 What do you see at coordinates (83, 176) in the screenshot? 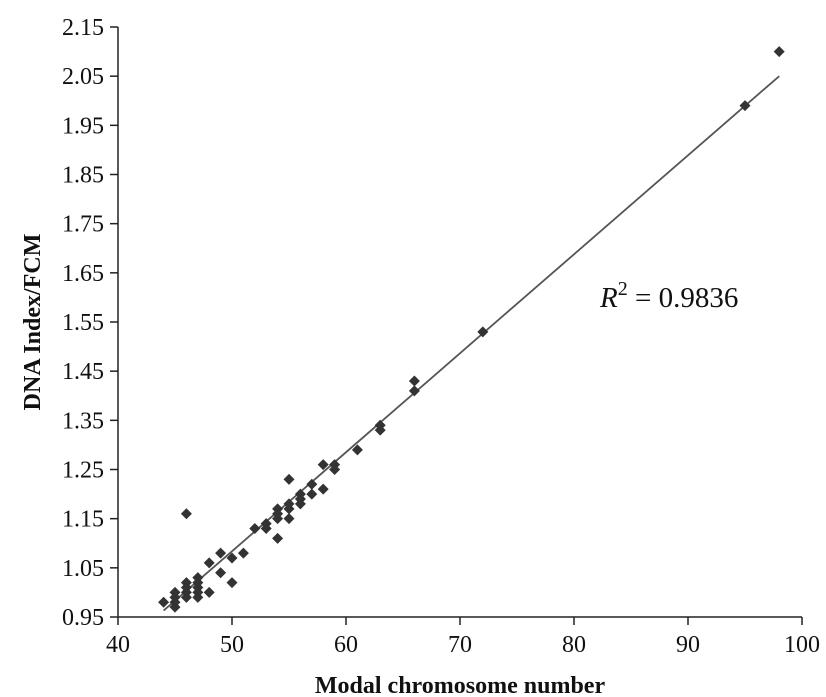
I see `y-tick-label: 1.85` at bounding box center [83, 176].